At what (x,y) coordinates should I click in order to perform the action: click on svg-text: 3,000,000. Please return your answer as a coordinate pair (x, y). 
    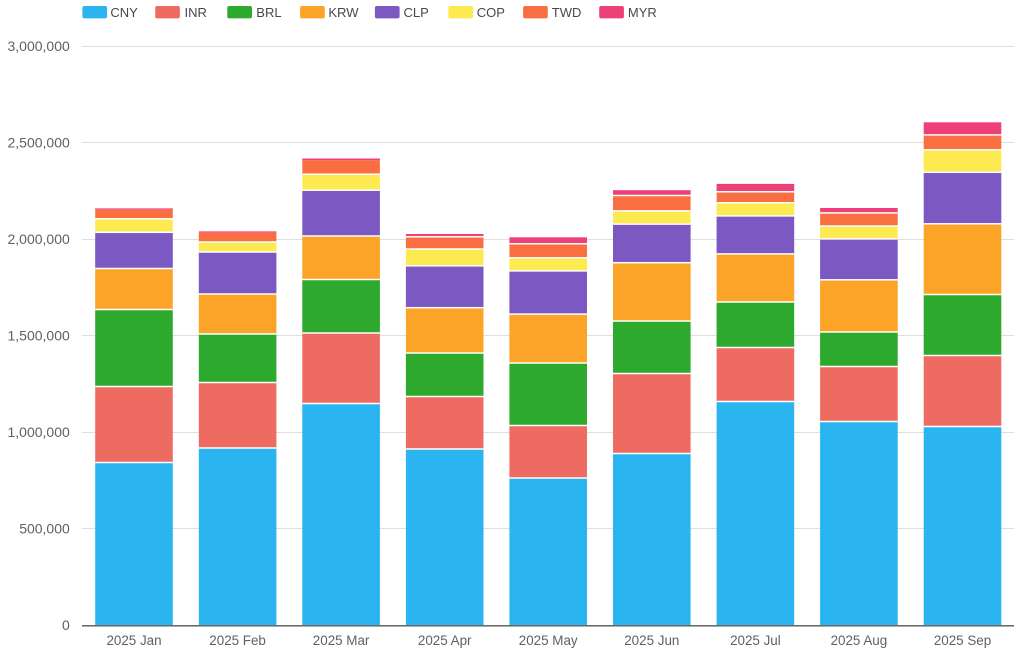
    Looking at the image, I should click on (39, 46).